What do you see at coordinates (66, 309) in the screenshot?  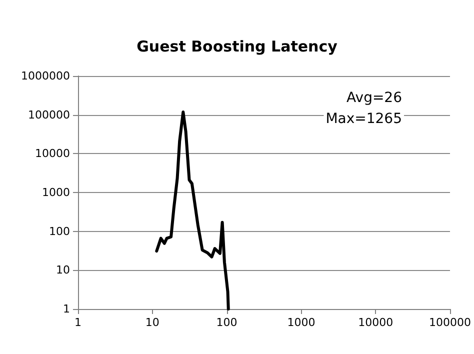 I see `y-tick-label: 1` at bounding box center [66, 309].